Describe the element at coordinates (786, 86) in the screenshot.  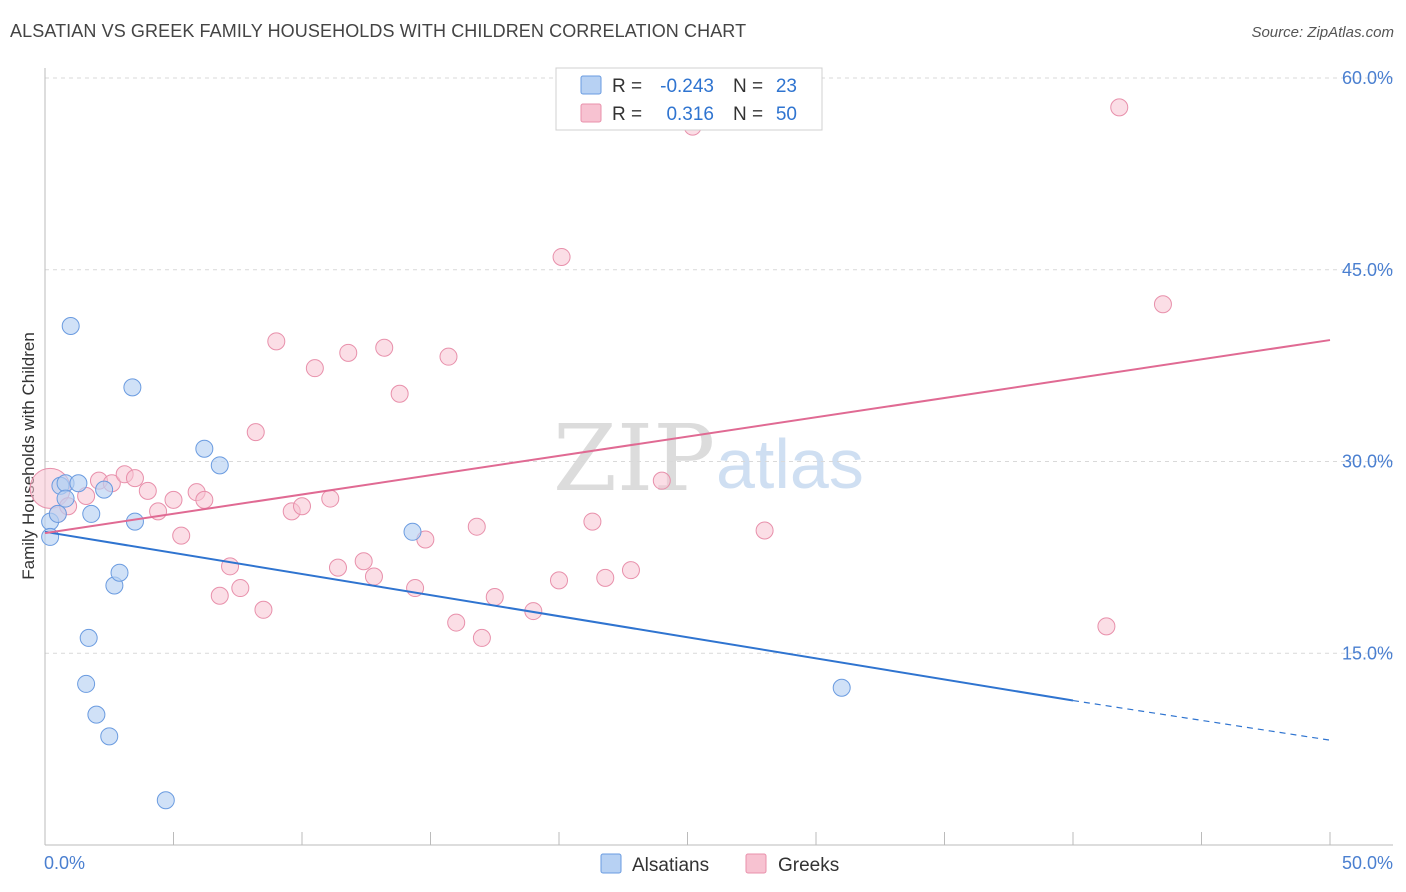
I see `n-value-alsatians: 23` at that location.